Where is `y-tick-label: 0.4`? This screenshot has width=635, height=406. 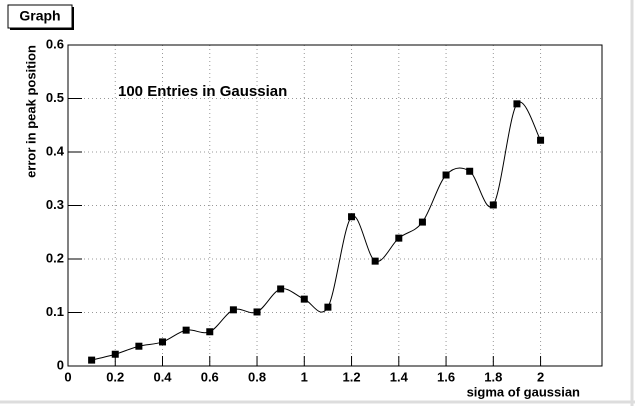
y-tick-label: 0.4 is located at coordinates (55, 150).